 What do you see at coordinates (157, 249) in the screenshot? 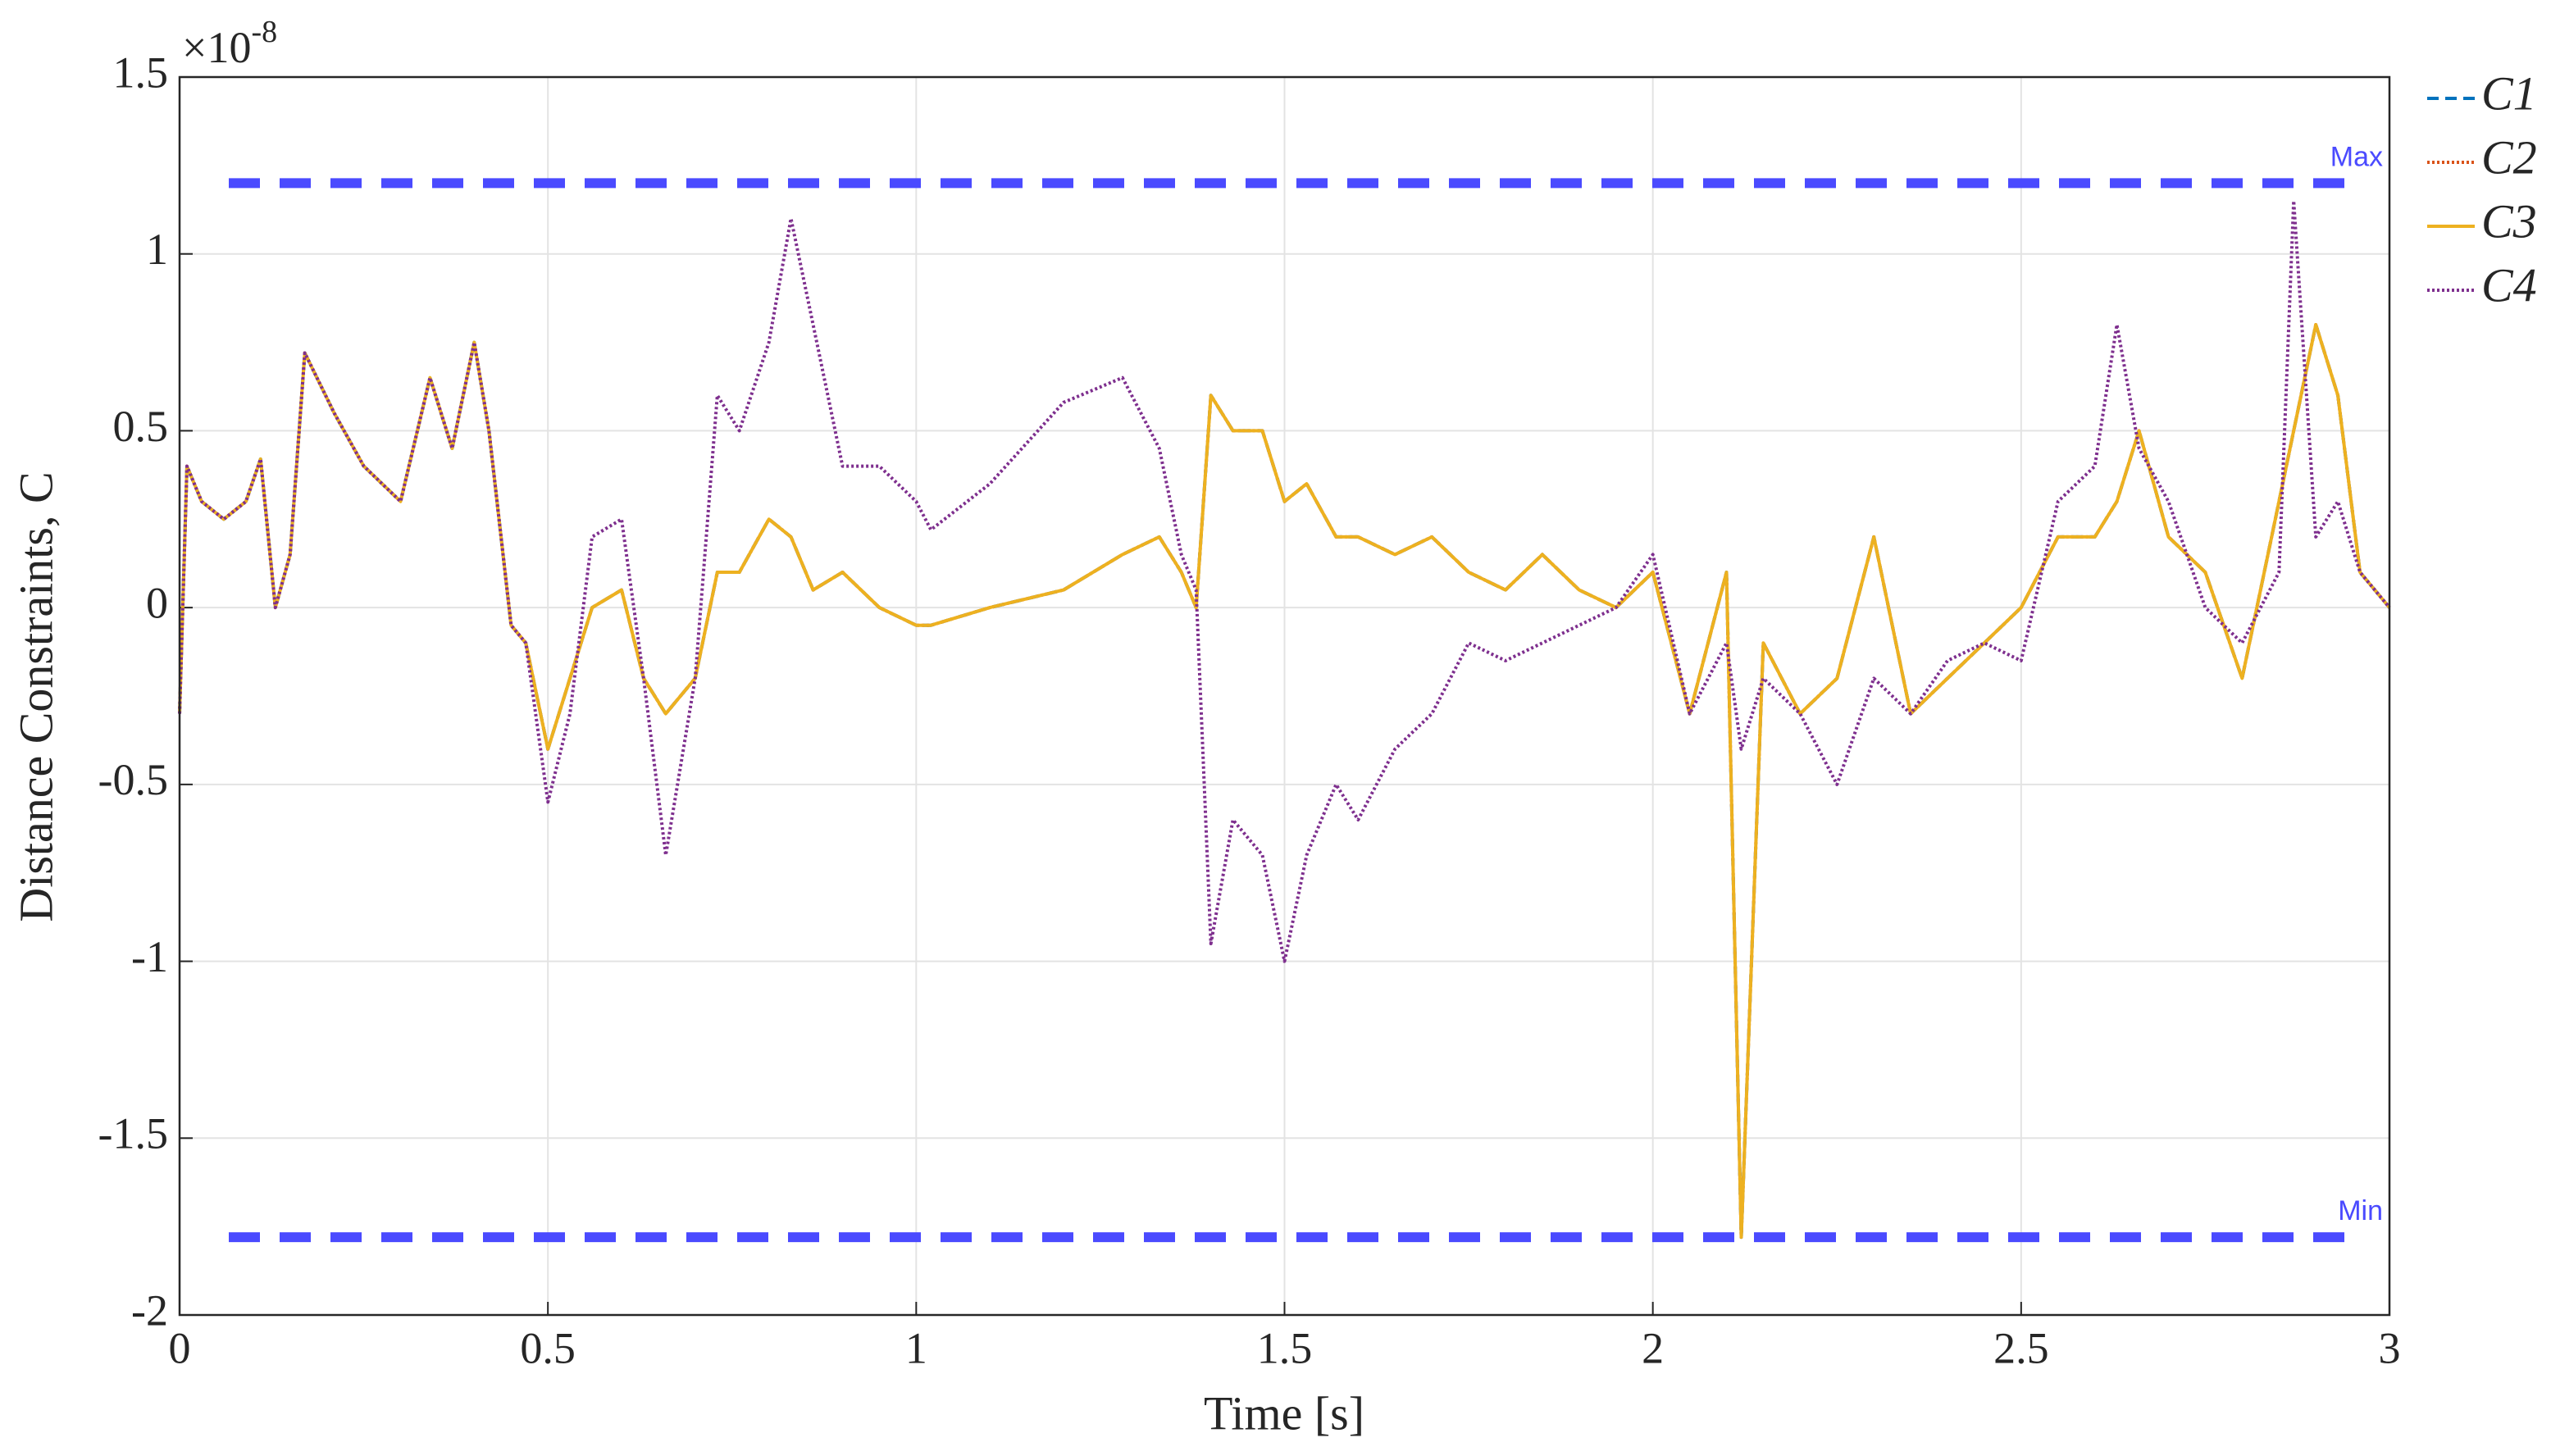
I see `y-tick-label: 1` at bounding box center [157, 249].